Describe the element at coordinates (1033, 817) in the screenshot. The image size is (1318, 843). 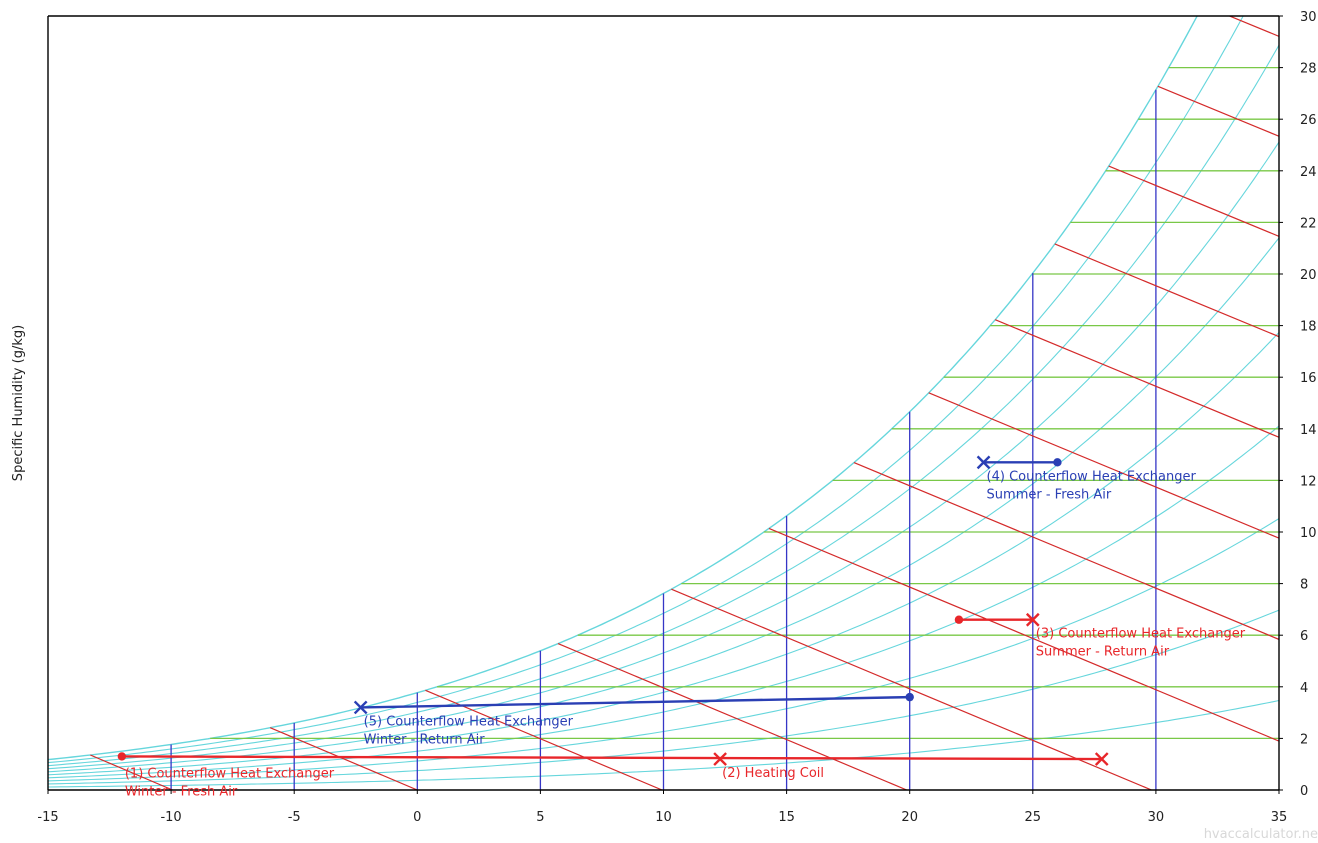
I see `x-tick-label: 25` at that location.